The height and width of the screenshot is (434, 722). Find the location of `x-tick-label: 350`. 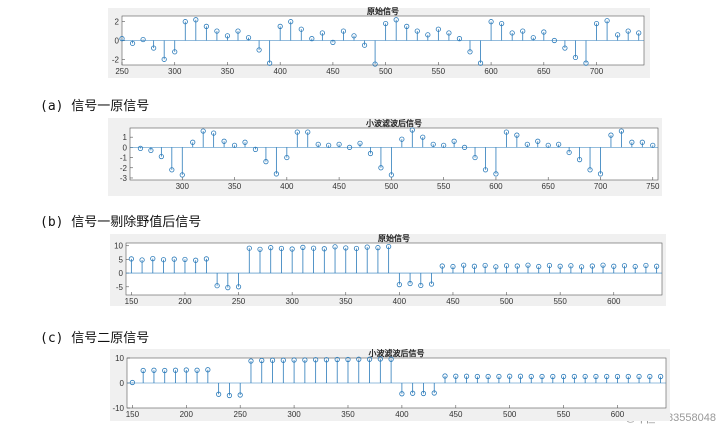

x-tick-label: 350 is located at coordinates (235, 186).